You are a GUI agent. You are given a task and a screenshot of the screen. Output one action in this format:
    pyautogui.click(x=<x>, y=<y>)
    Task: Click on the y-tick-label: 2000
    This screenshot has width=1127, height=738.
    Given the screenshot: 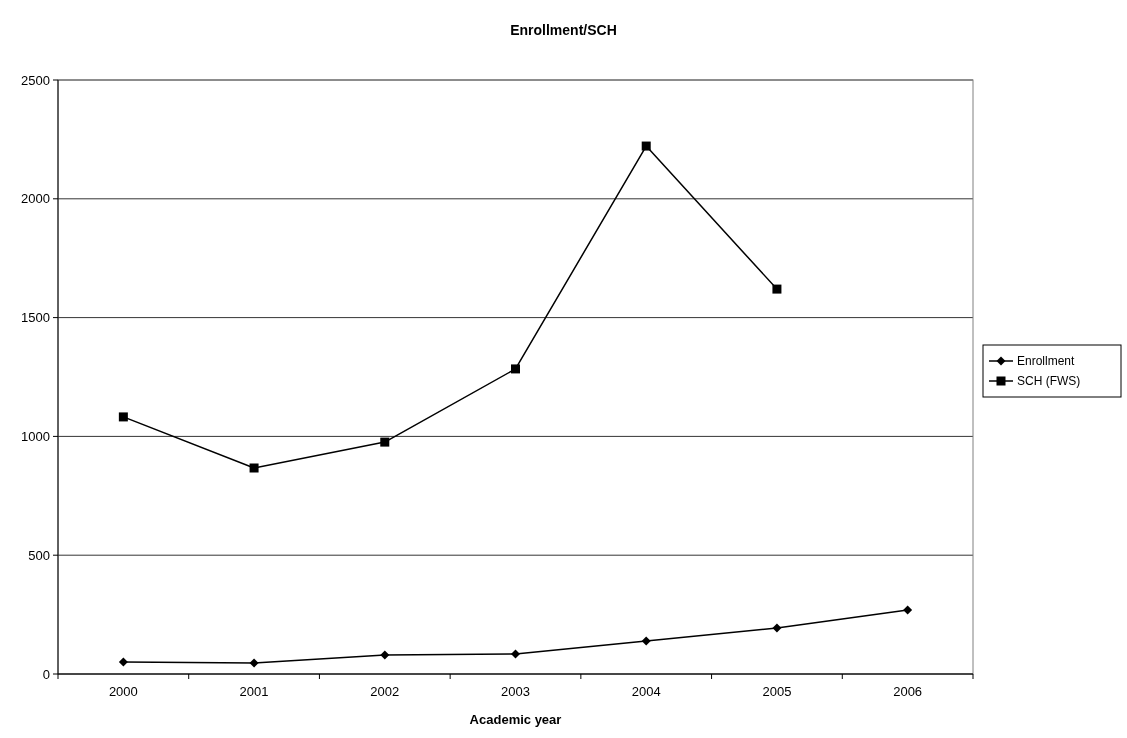 What is the action you would take?
    pyautogui.click(x=35, y=199)
    